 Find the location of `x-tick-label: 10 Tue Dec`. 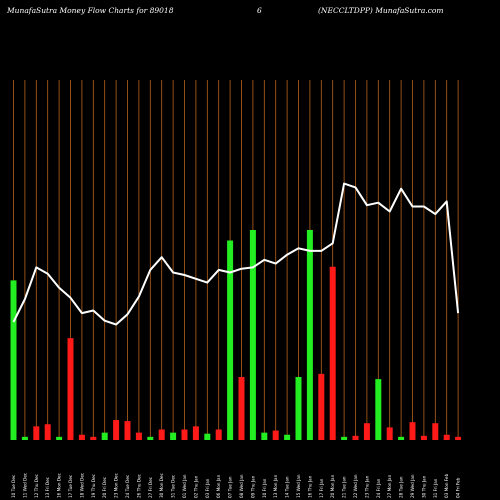

x-tick-label: 10 Tue Dec is located at coordinates (13, 486).